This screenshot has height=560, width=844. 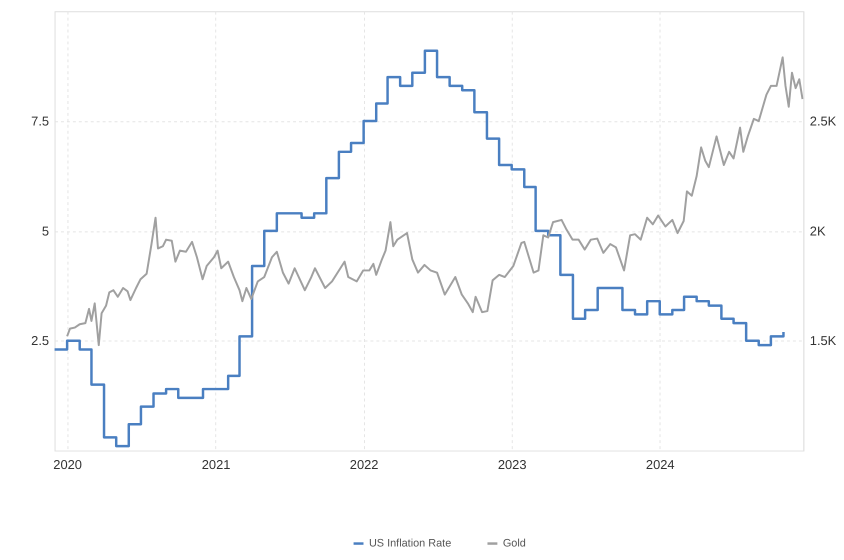 What do you see at coordinates (216, 464) in the screenshot?
I see `x-tick-label: 2021` at bounding box center [216, 464].